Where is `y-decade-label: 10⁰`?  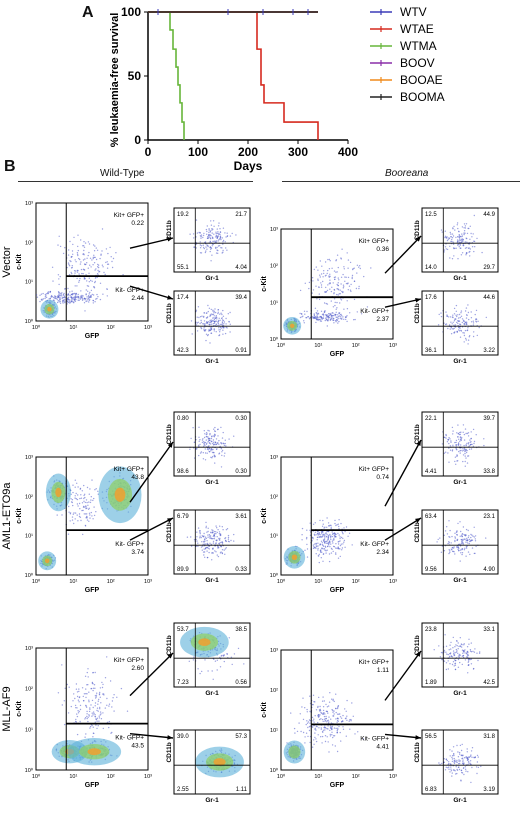 y-decade-label: 10⁰ is located at coordinates (274, 575).